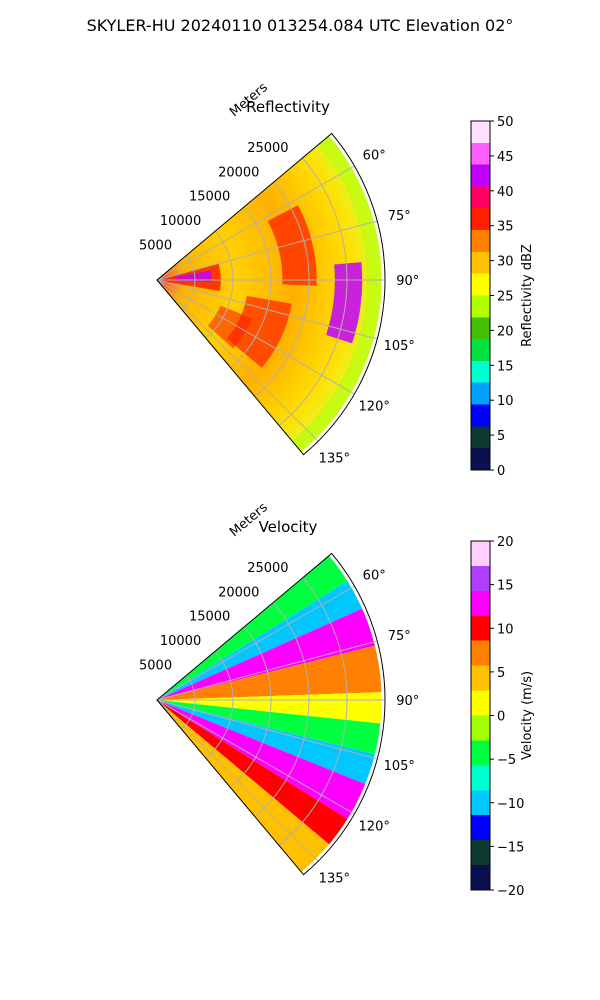 Image resolution: width=600 pixels, height=1000 pixels. What do you see at coordinates (510, 804) in the screenshot?
I see `colorbar-tick-label: −10` at bounding box center [510, 804].